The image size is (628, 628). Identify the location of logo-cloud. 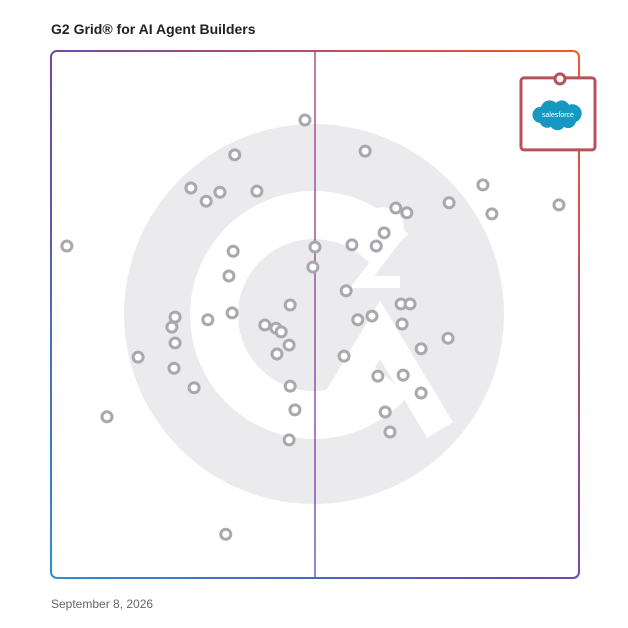
(557, 115).